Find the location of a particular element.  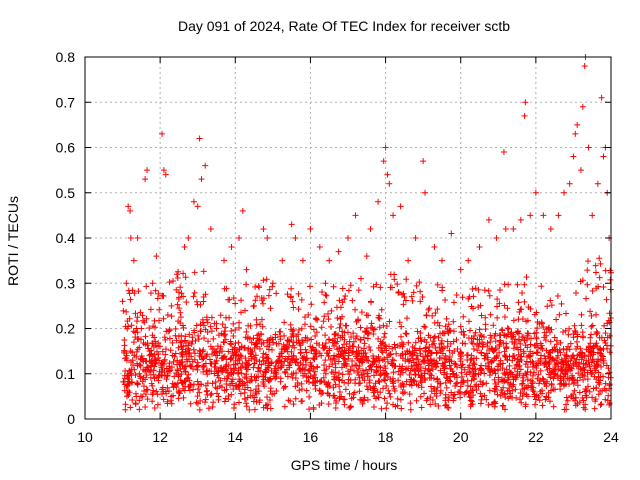

y-tick-label: 0.7 is located at coordinates (66, 102).